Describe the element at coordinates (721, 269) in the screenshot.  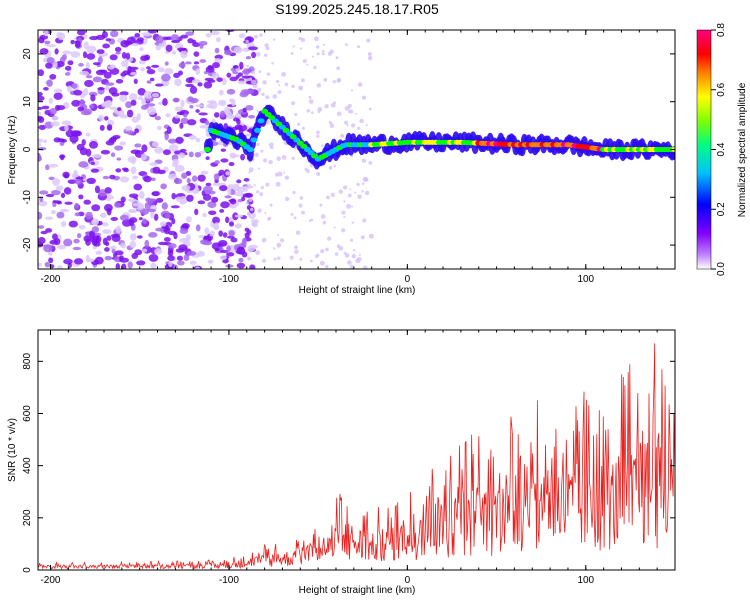
I see `colorbar-tick-label: 0.0` at that location.